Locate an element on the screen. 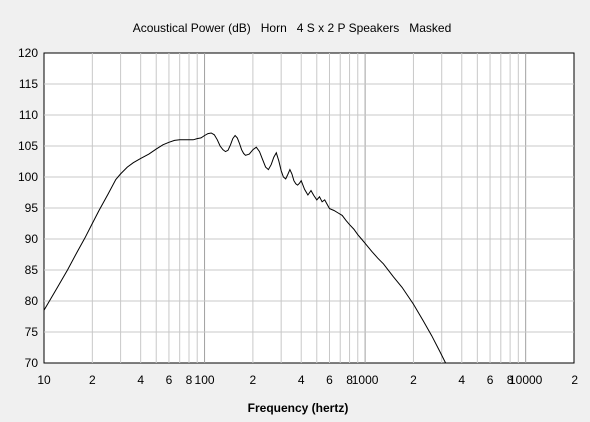 This screenshot has height=422, width=590. x-axis-label: Frequency (hertz) is located at coordinates (298, 408).